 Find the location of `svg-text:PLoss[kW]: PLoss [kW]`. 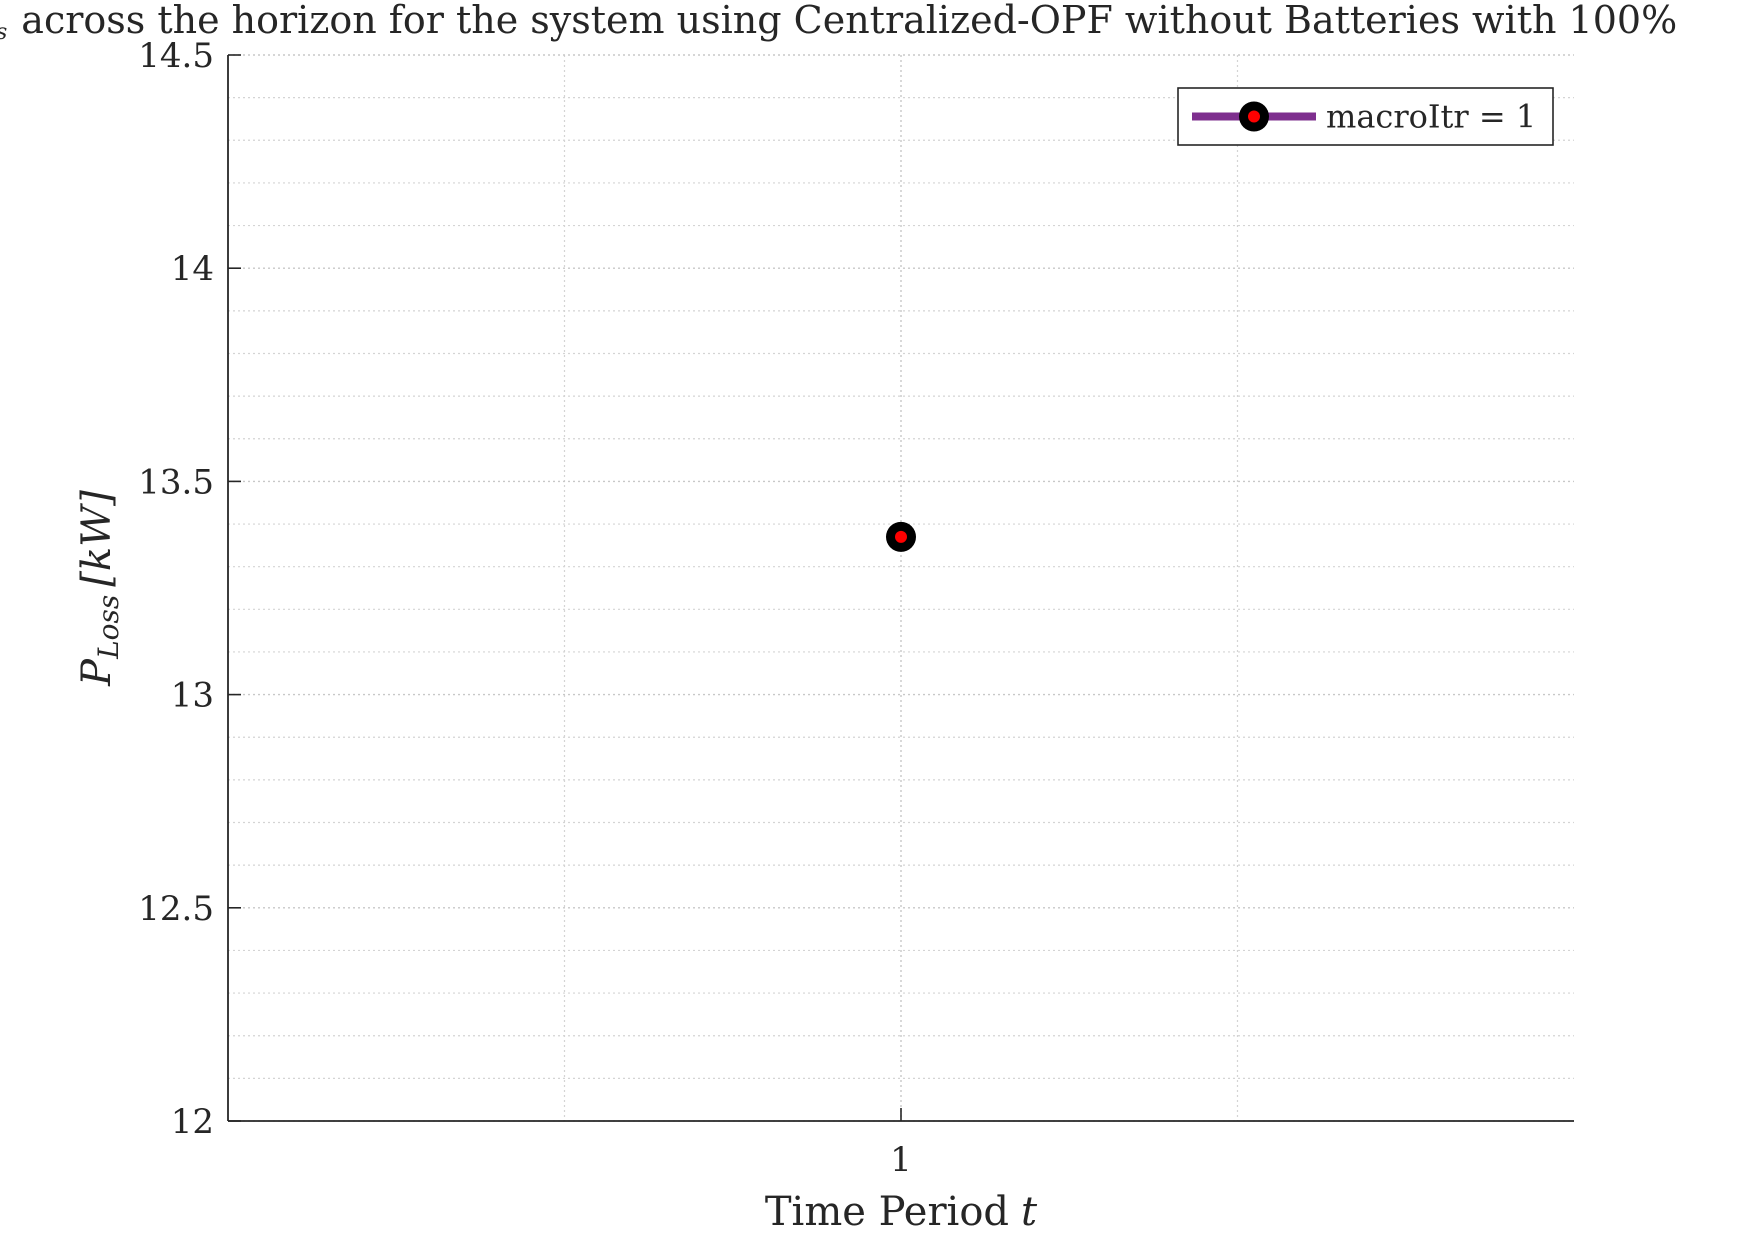

svg-text:PLoss[kW]: PLoss [kW] is located at coordinates (99, 588).